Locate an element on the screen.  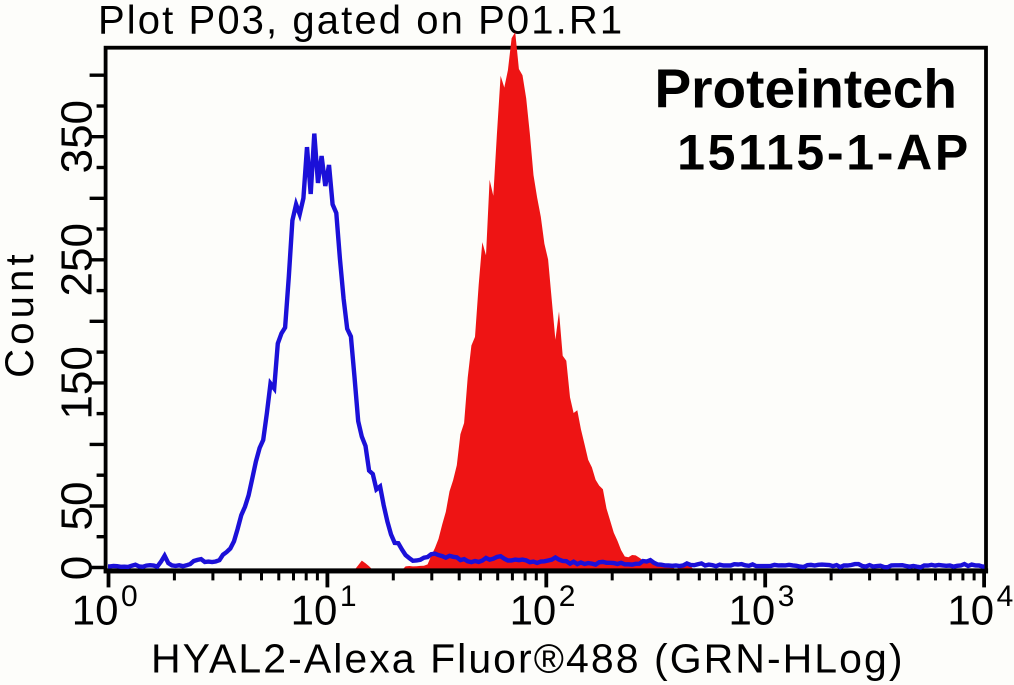
svg-text: Count is located at coordinates (21, 314).